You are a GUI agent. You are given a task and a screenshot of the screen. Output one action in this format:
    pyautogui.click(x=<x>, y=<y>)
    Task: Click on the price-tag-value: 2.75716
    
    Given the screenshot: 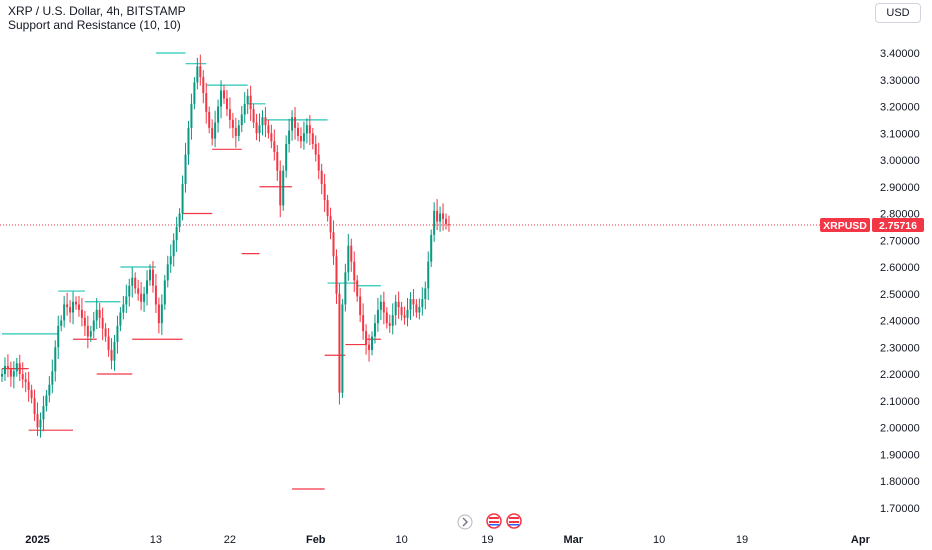 What is the action you would take?
    pyautogui.click(x=898, y=226)
    